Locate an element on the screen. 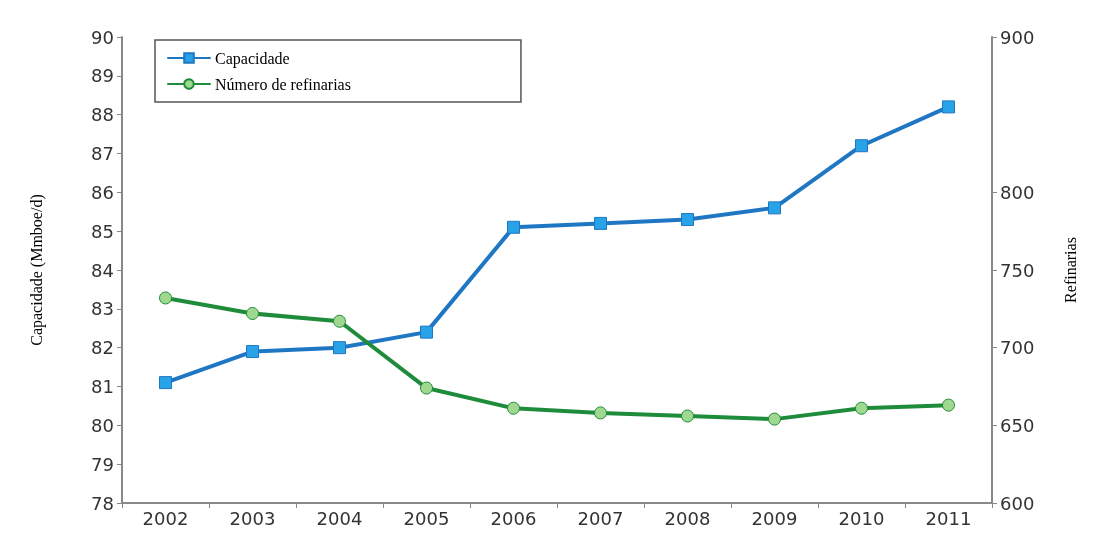  legend-label: Número de refinarias is located at coordinates (283, 84).